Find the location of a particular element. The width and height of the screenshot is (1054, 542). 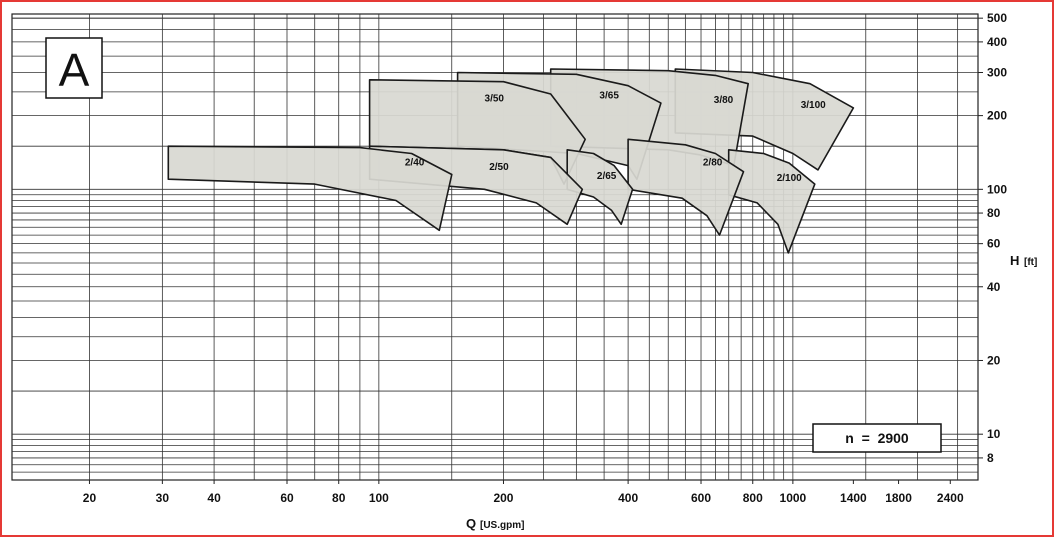

y-tick-label: 10 is located at coordinates (994, 434).